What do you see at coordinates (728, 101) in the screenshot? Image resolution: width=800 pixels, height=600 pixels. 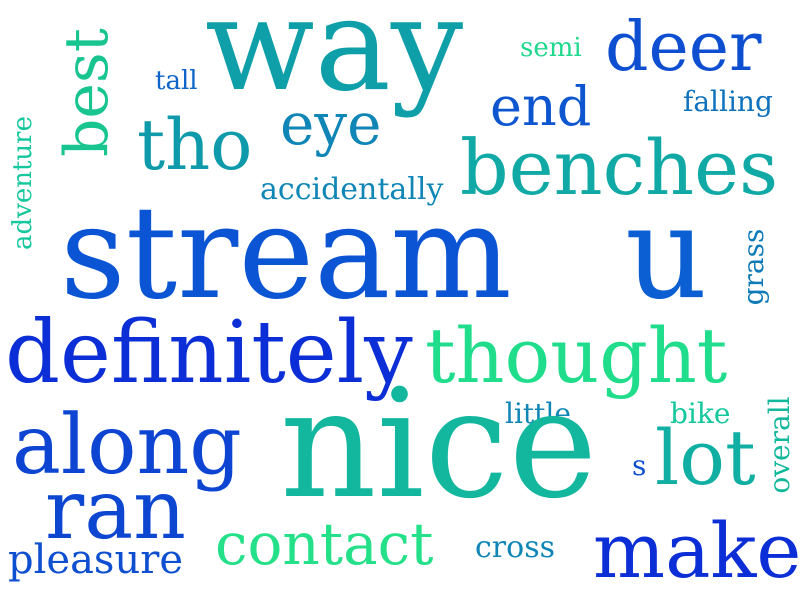 I see `word-falling: falling` at bounding box center [728, 101].